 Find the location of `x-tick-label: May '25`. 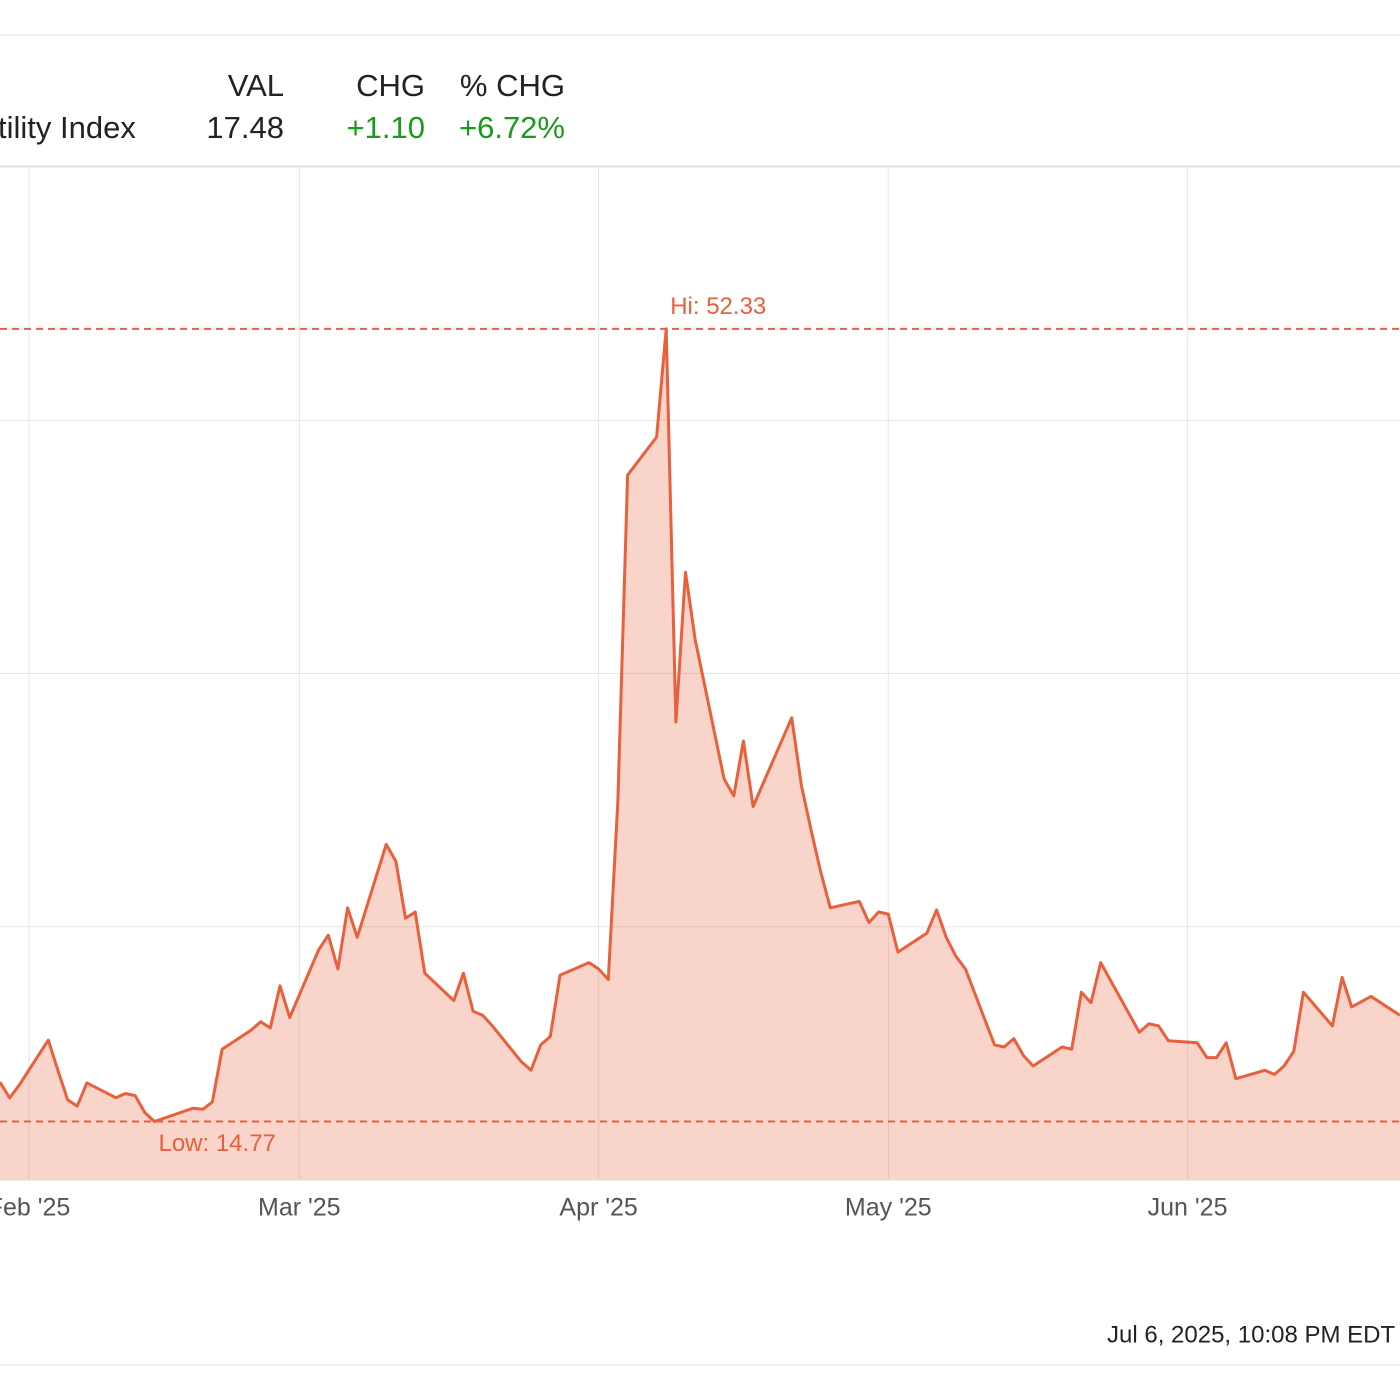

x-tick-label: May '25 is located at coordinates (888, 1208).